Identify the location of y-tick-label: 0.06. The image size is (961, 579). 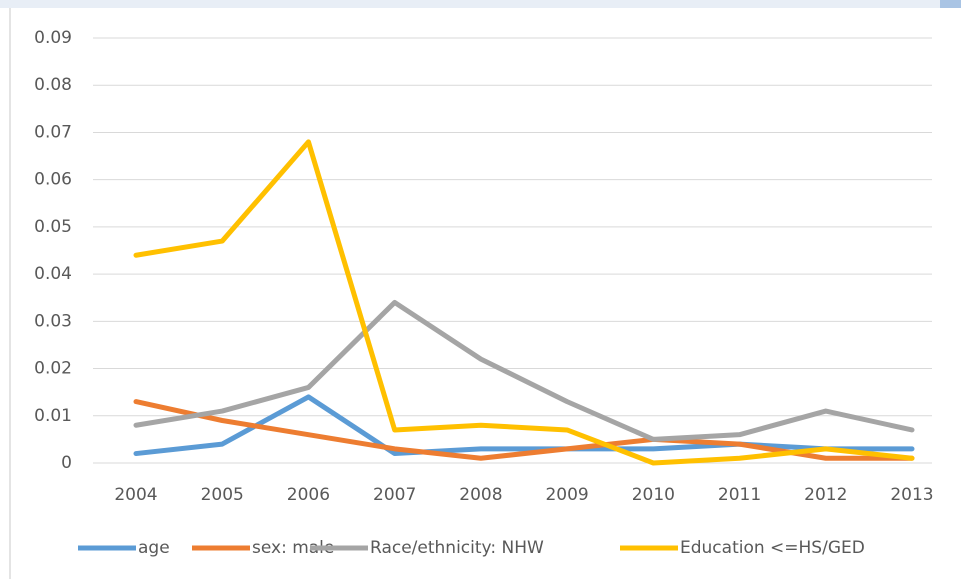
(53, 180).